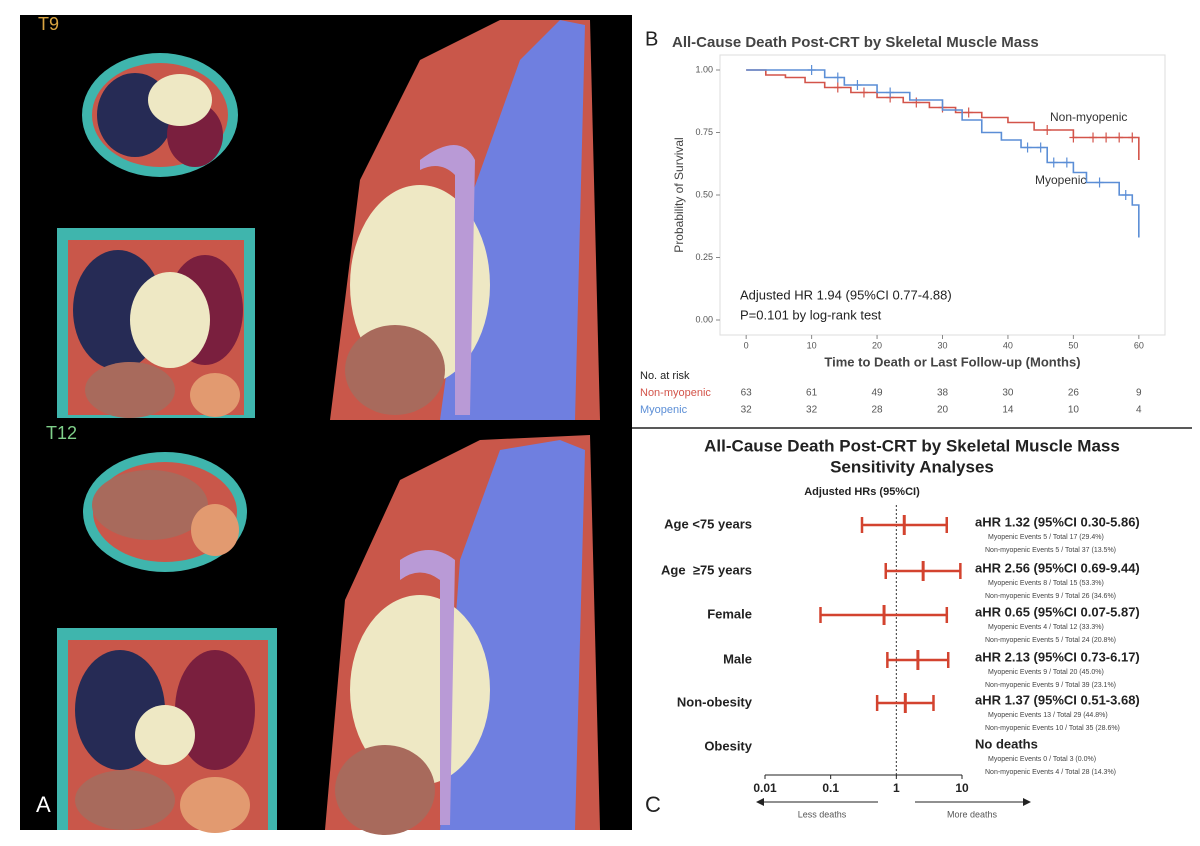 This screenshot has height=846, width=1200. Describe the element at coordinates (877, 393) in the screenshot. I see `risk-count: 49` at that location.